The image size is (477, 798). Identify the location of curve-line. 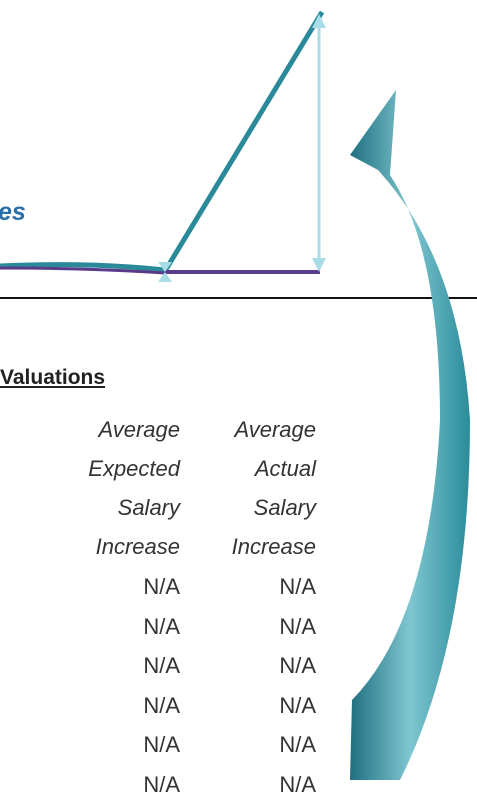
(83, 267).